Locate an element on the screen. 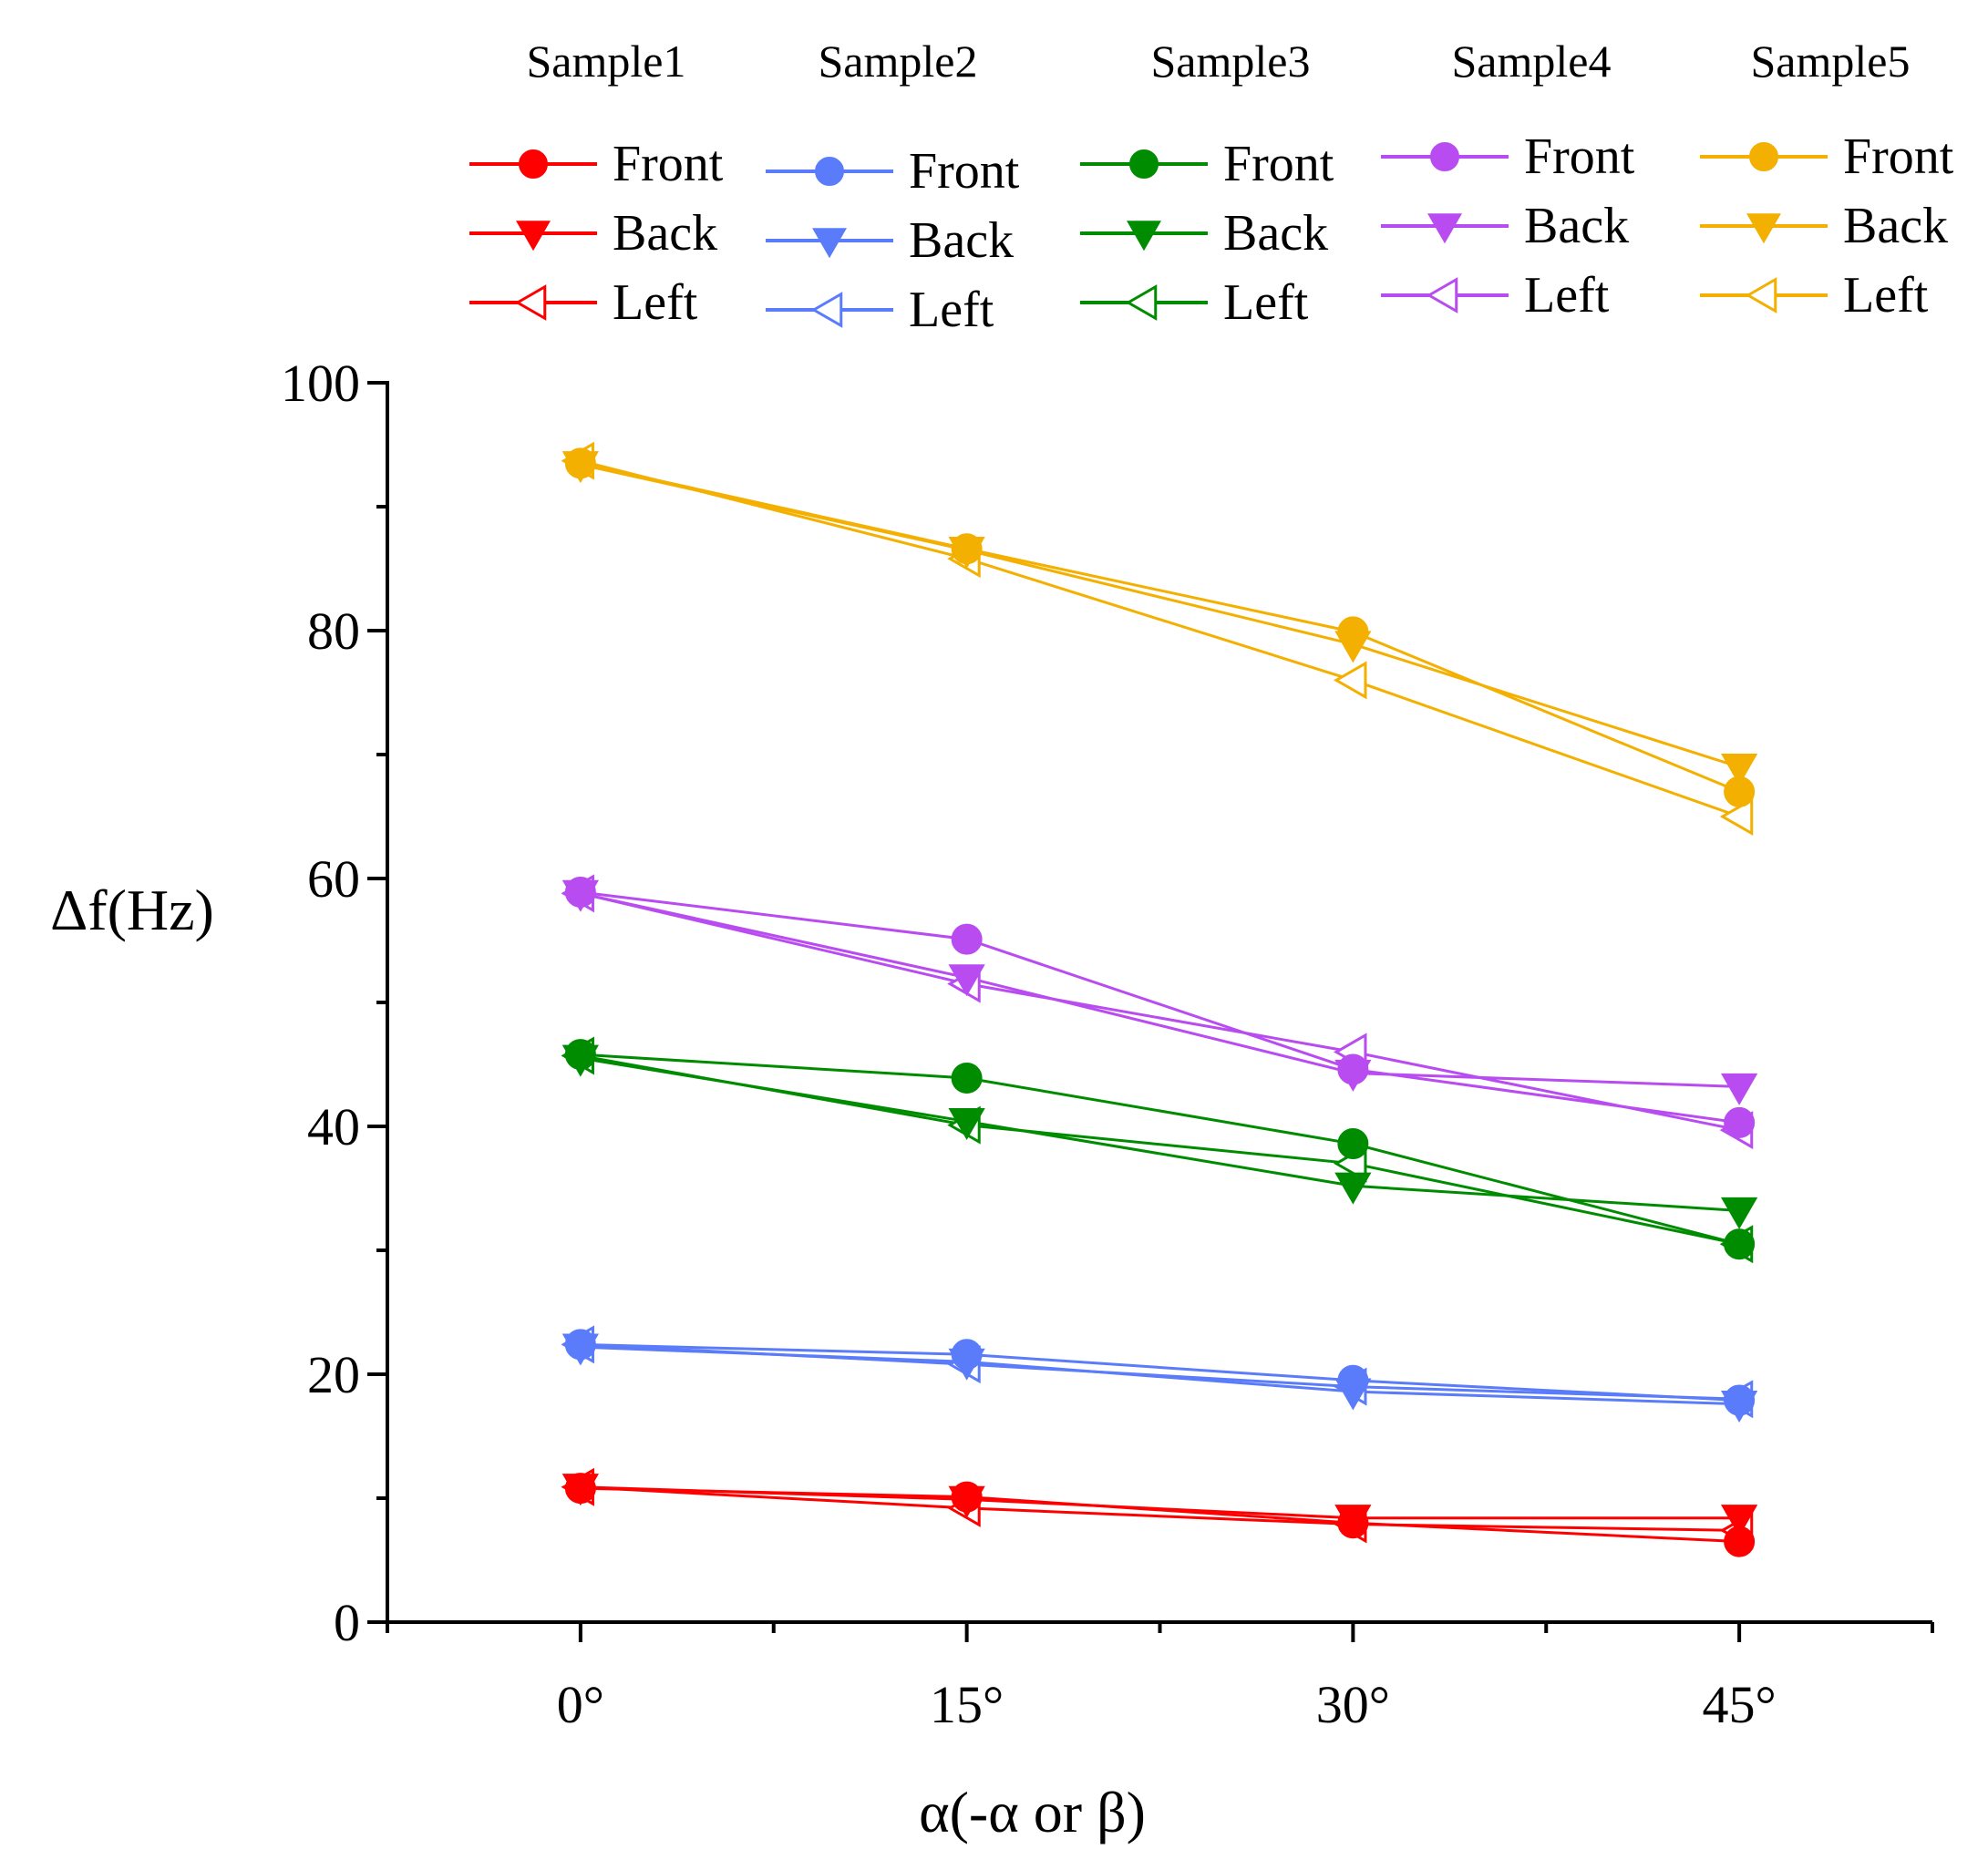  series-line-sample5-left is located at coordinates (1160, 639).